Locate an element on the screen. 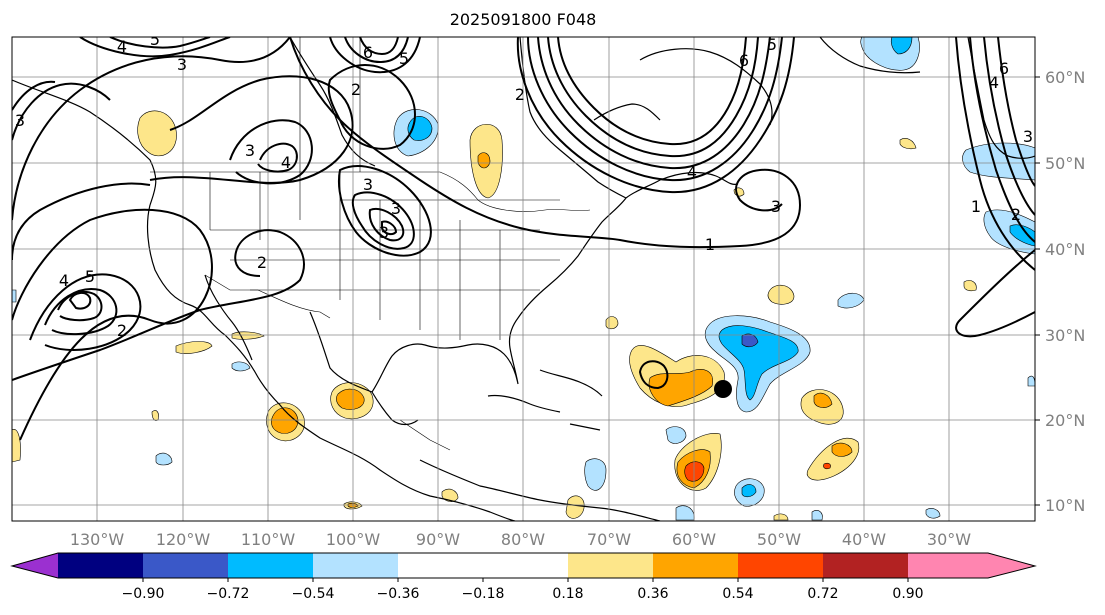 The image size is (1105, 615). colorbar-tick-label: −0.54 is located at coordinates (313, 594).